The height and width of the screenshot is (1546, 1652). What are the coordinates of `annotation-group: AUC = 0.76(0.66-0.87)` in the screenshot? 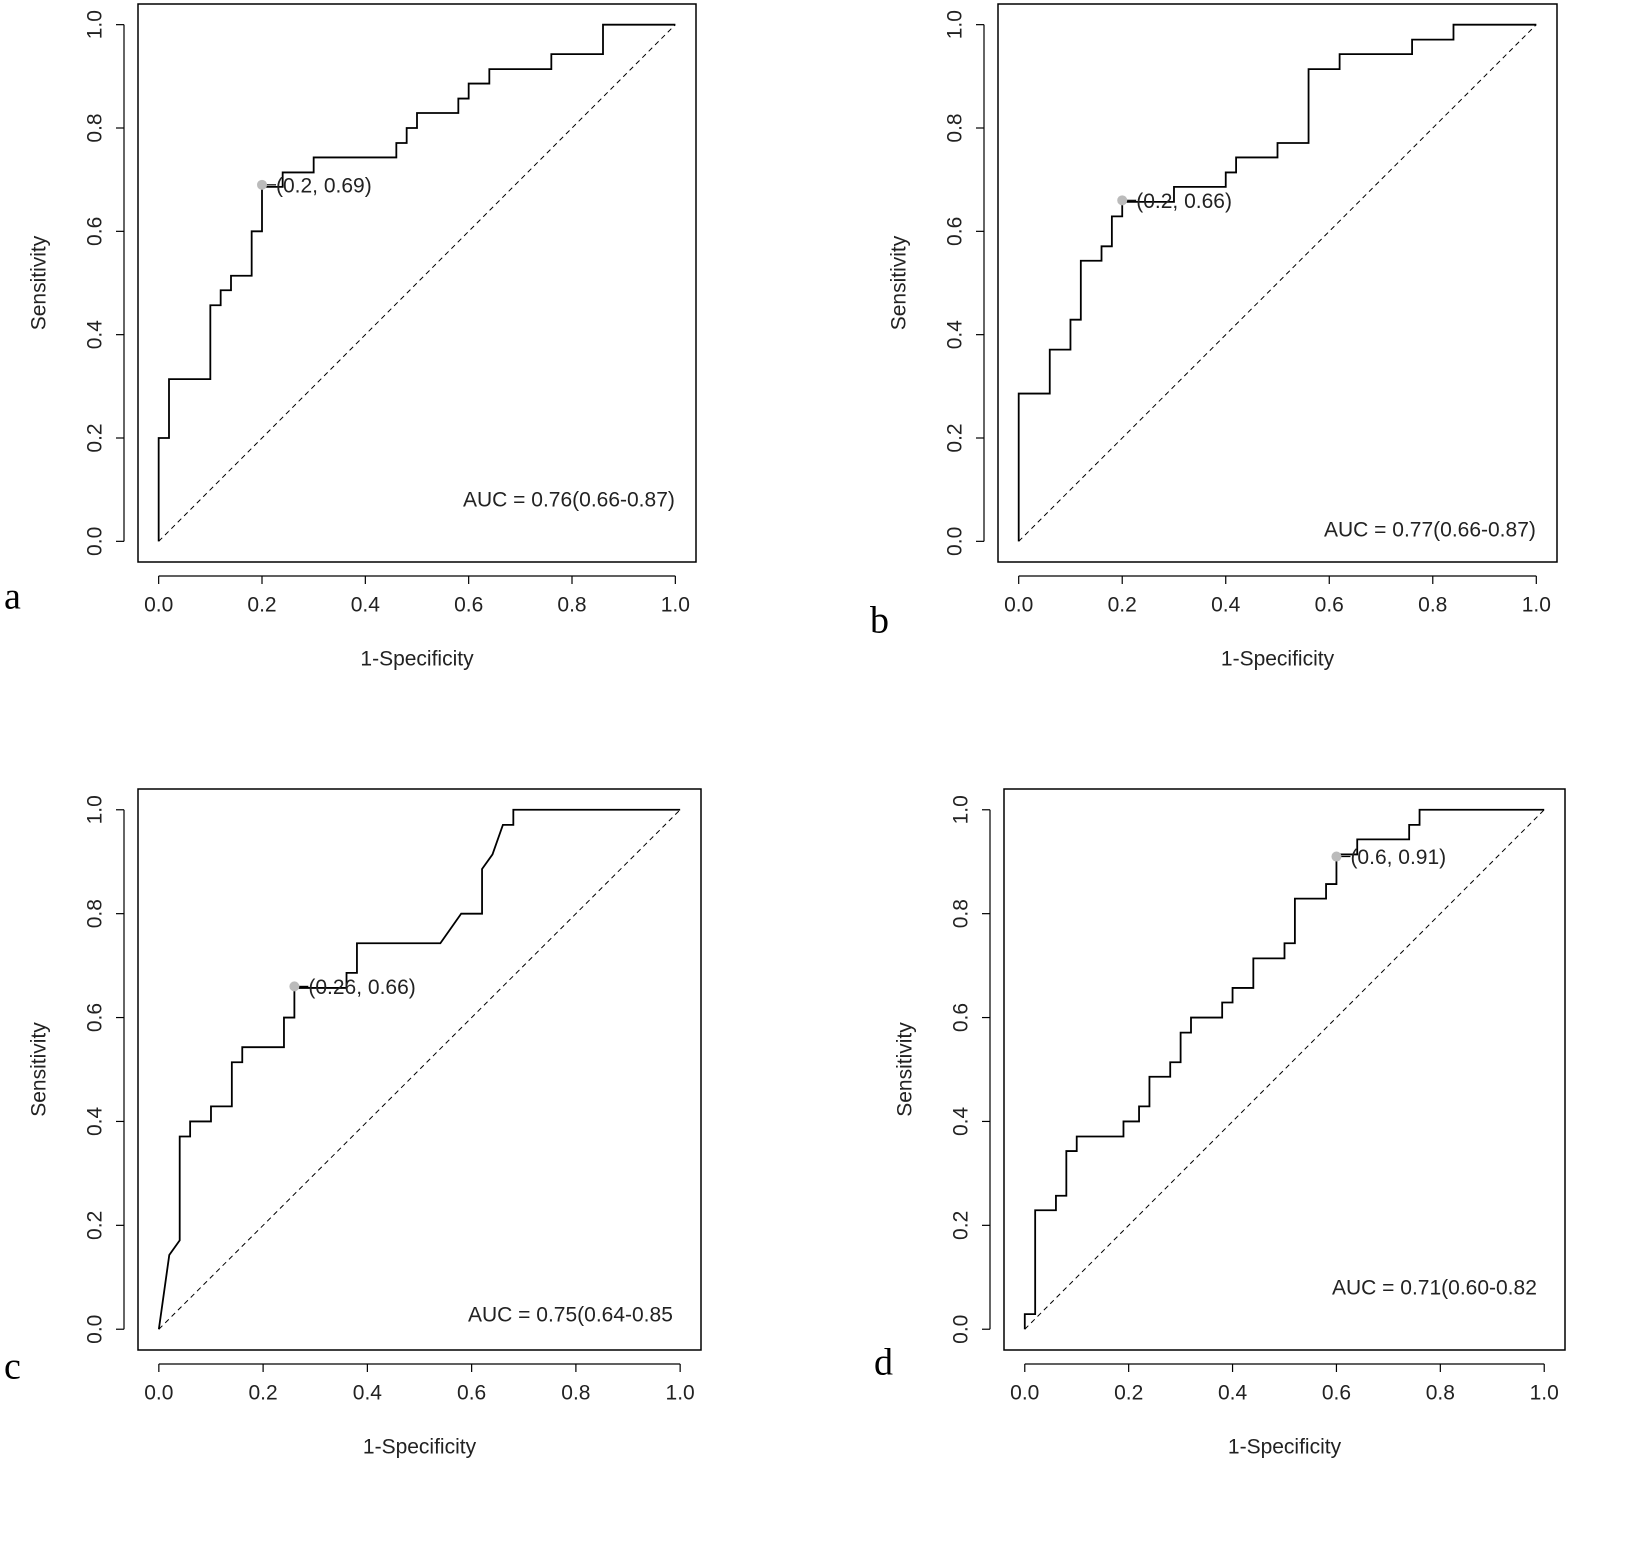 It's located at (569, 500).